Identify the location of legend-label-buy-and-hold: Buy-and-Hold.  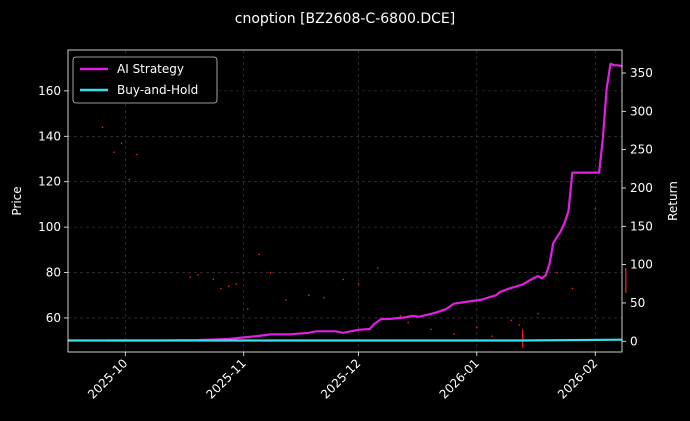
(157, 90).